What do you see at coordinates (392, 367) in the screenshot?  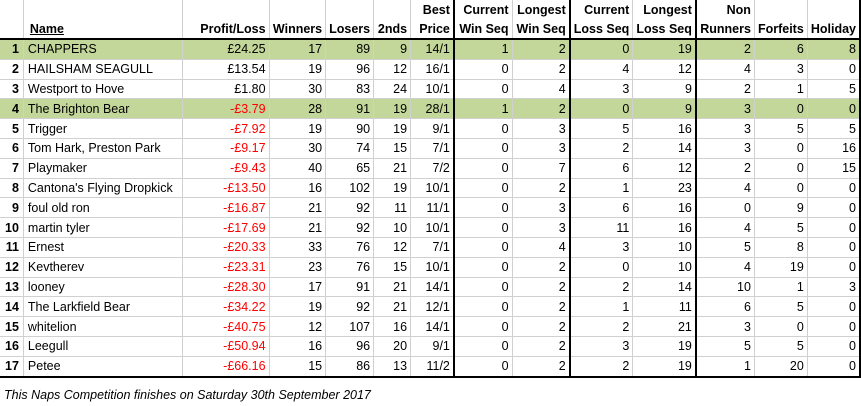 I see `cell-seconds: 13` at bounding box center [392, 367].